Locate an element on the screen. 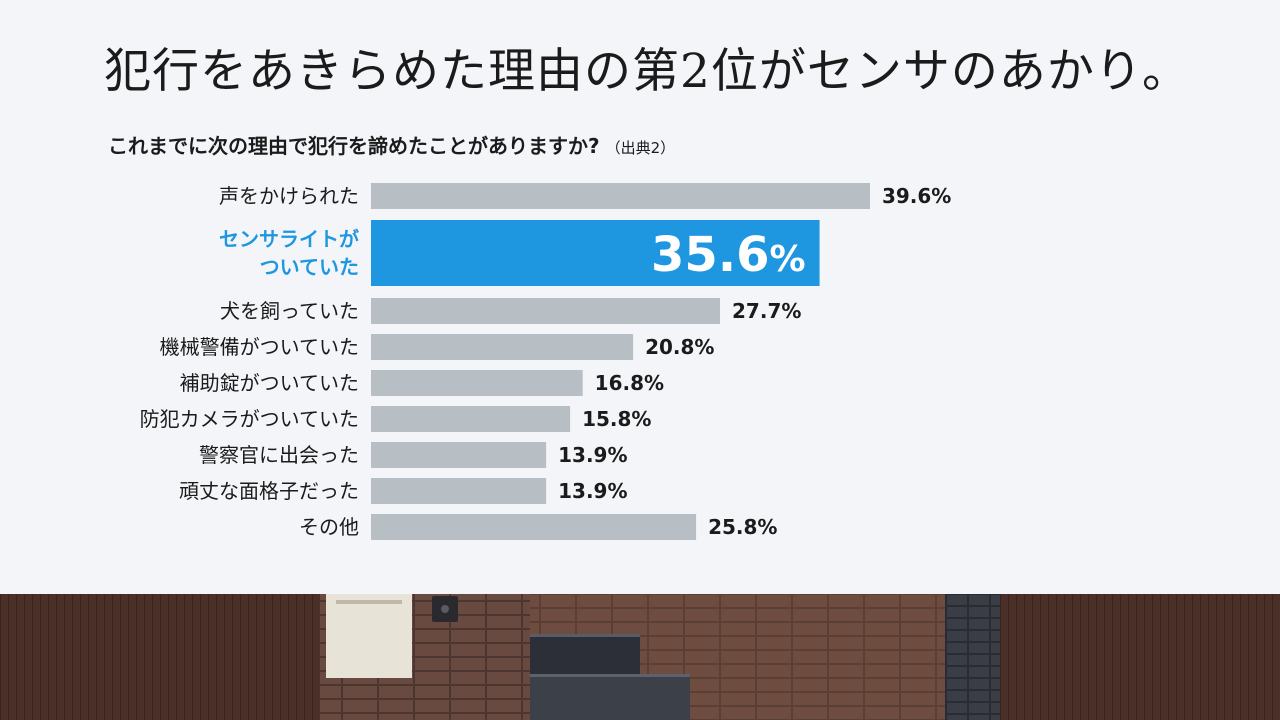 The width and height of the screenshot is (1280, 720). value-label: 27.7% is located at coordinates (766, 311).